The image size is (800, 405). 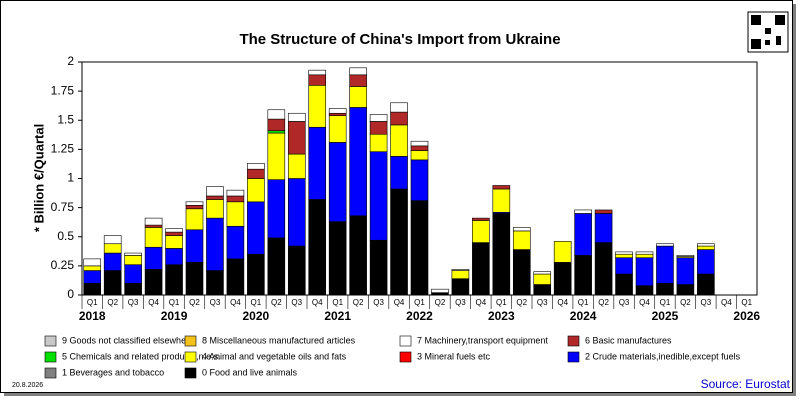 What do you see at coordinates (746, 384) in the screenshot?
I see `source: Source: Eurostat` at bounding box center [746, 384].